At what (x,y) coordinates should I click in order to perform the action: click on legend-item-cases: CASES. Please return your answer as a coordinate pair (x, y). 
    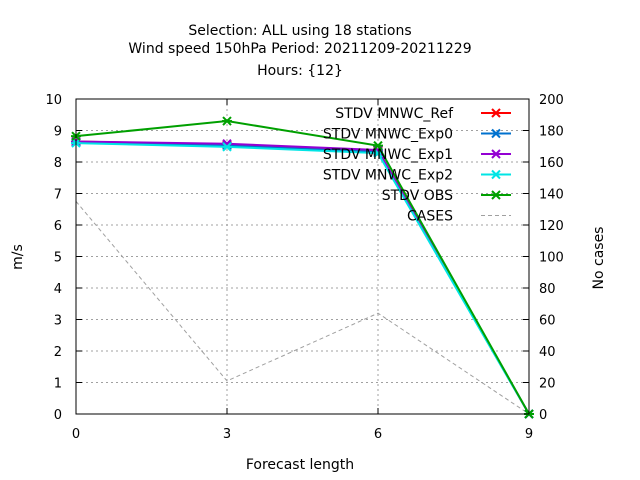
    Looking at the image, I should click on (459, 217).